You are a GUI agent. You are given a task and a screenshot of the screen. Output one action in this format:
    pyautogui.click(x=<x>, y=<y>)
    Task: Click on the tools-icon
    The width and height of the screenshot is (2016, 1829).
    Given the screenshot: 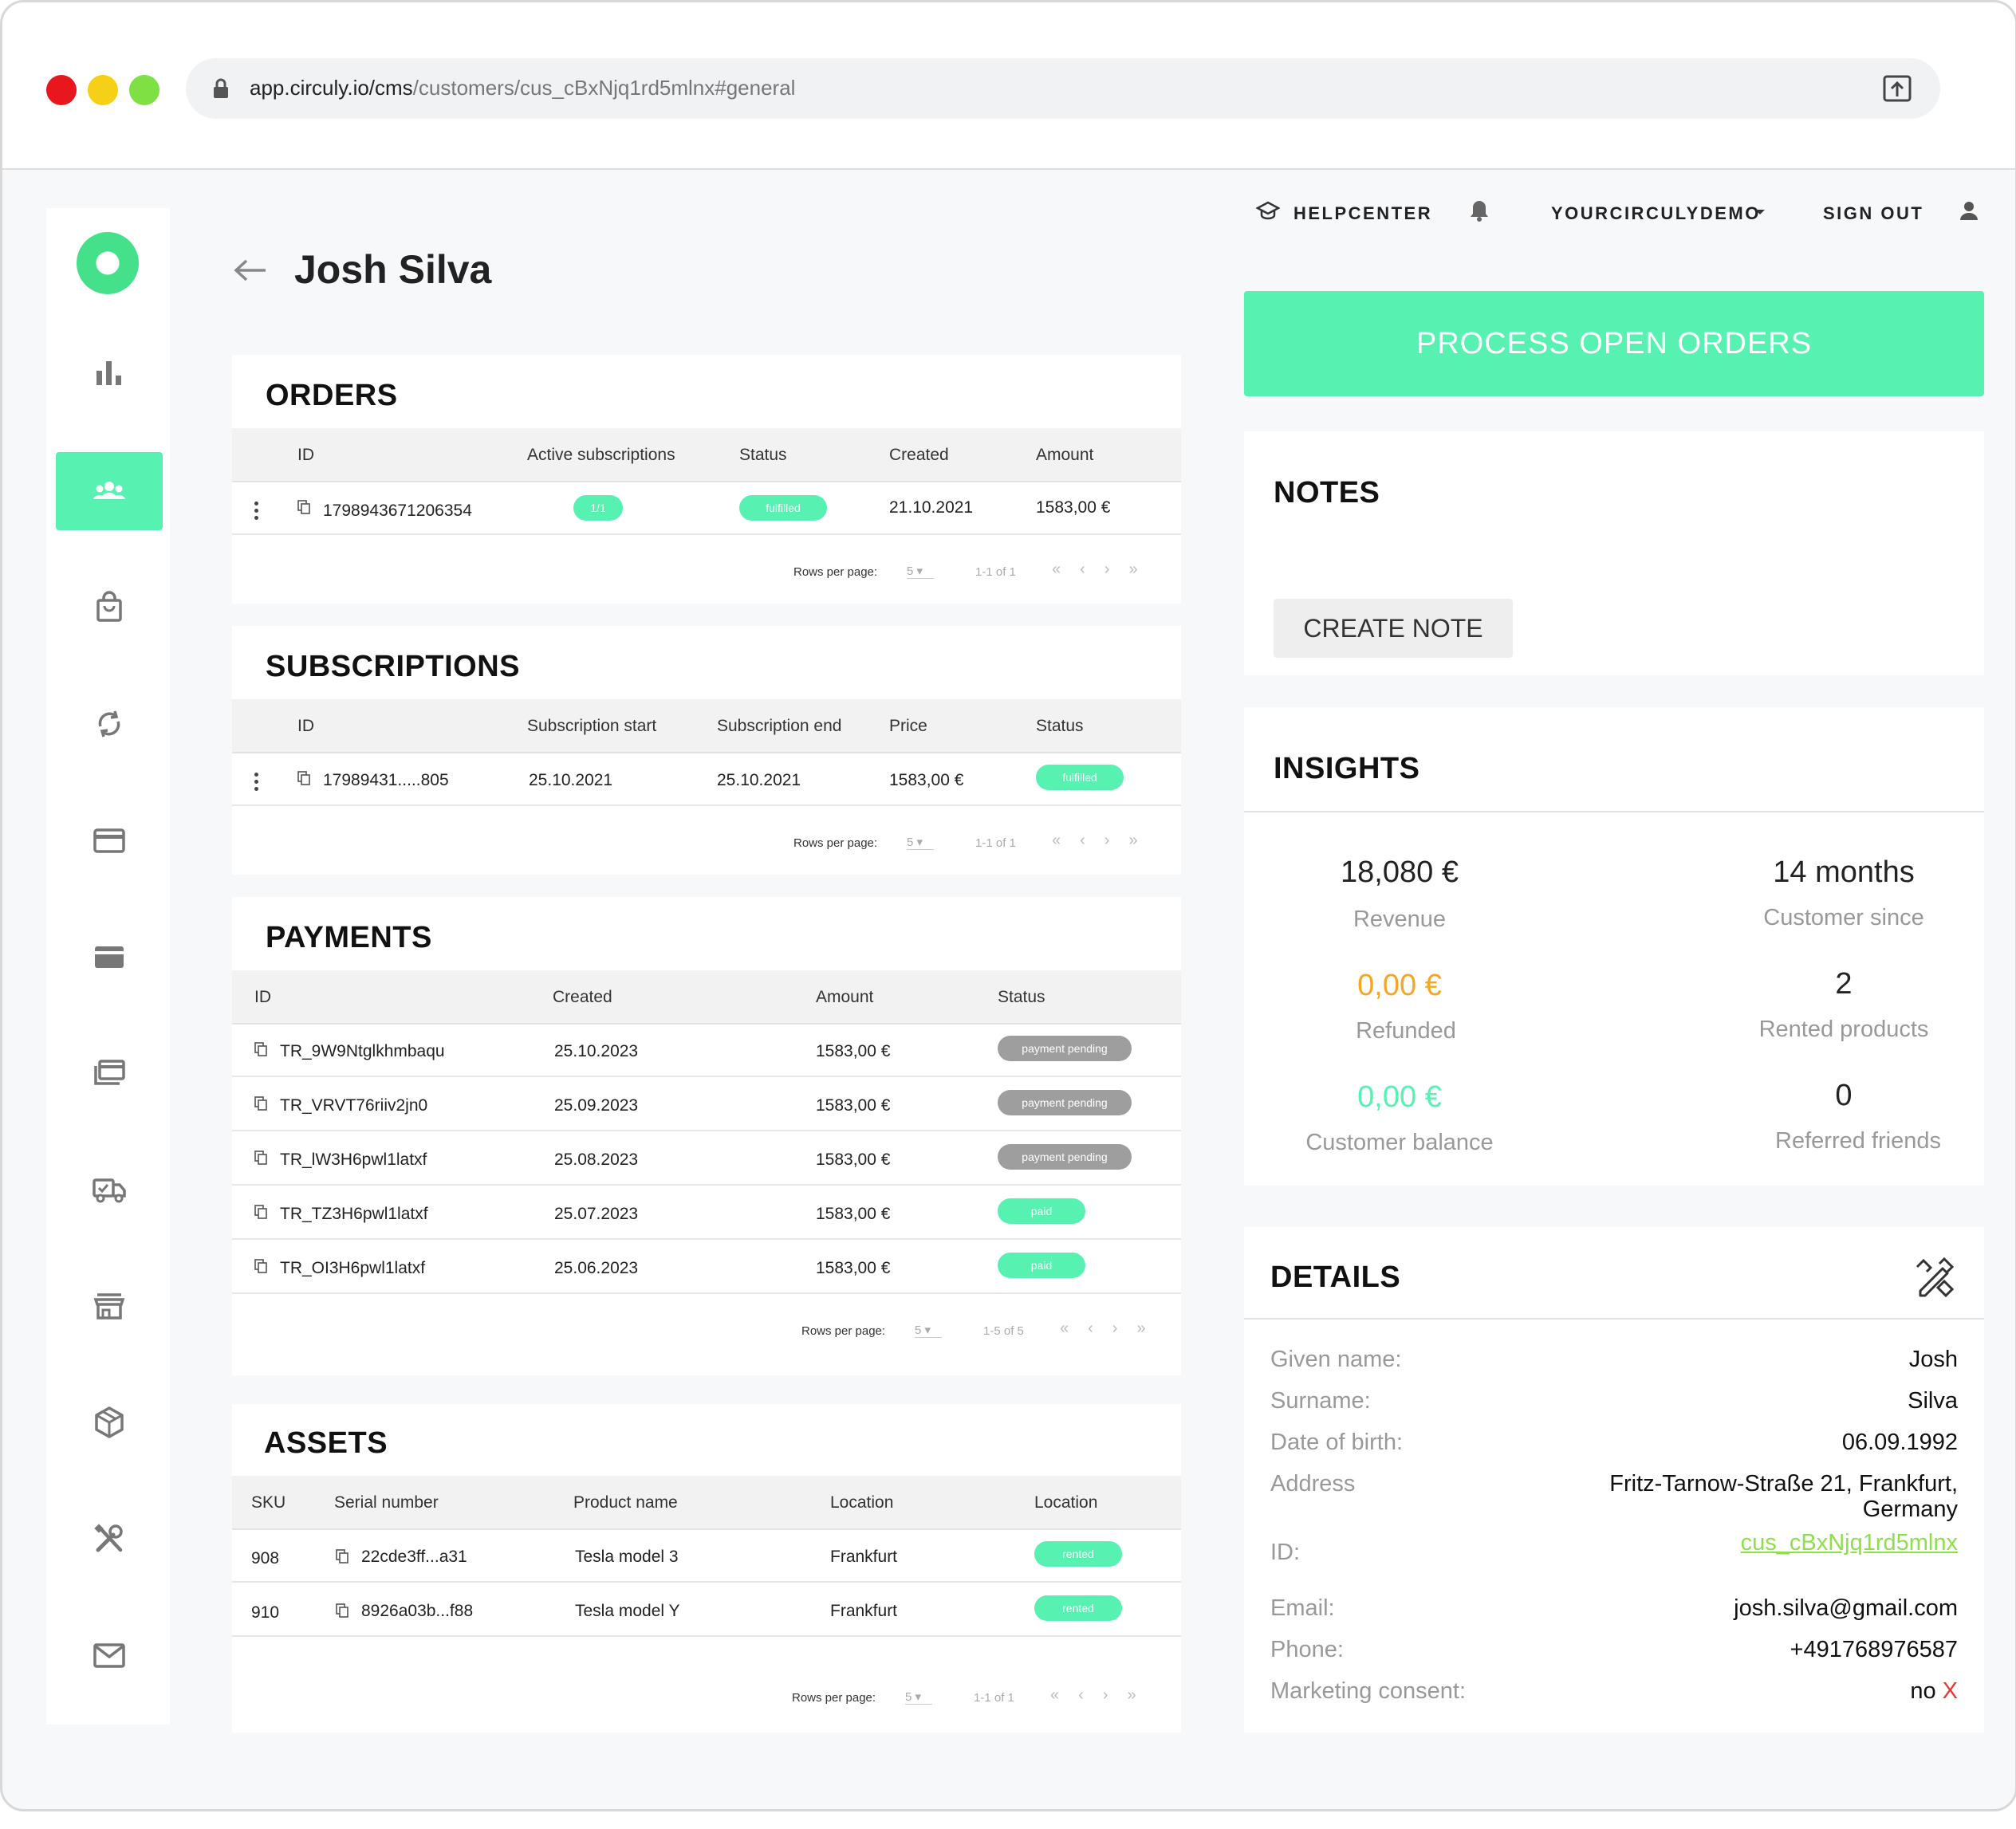 What is the action you would take?
    pyautogui.click(x=108, y=1538)
    